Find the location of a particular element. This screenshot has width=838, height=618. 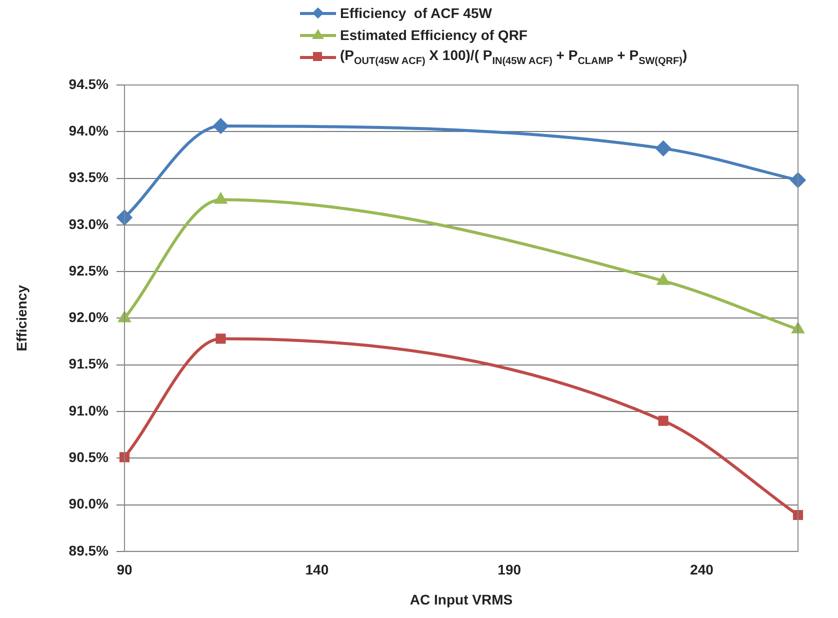

y-tick-label: 92.5% is located at coordinates (89, 270).